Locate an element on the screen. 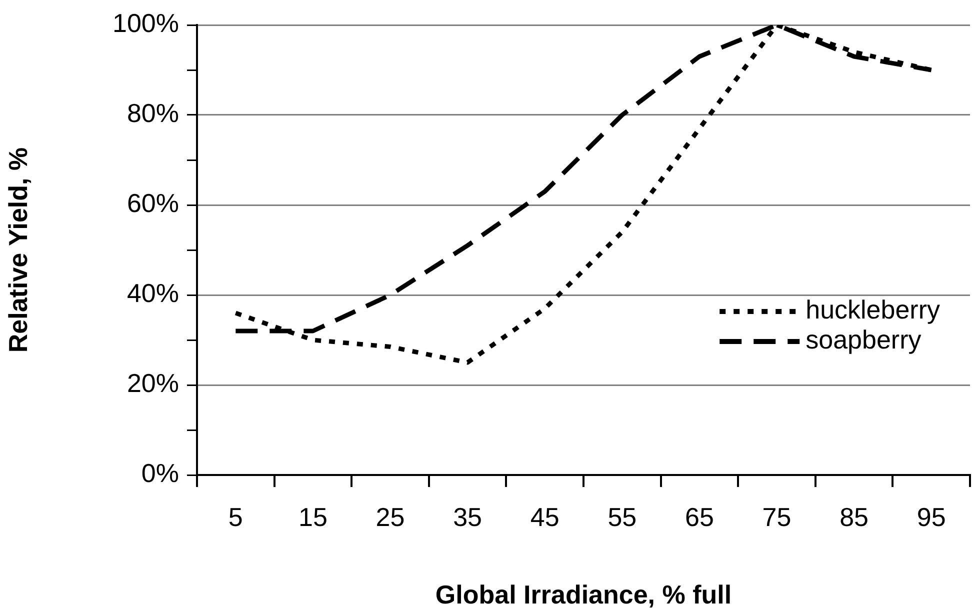  x-tick-label: 75 is located at coordinates (777, 517).